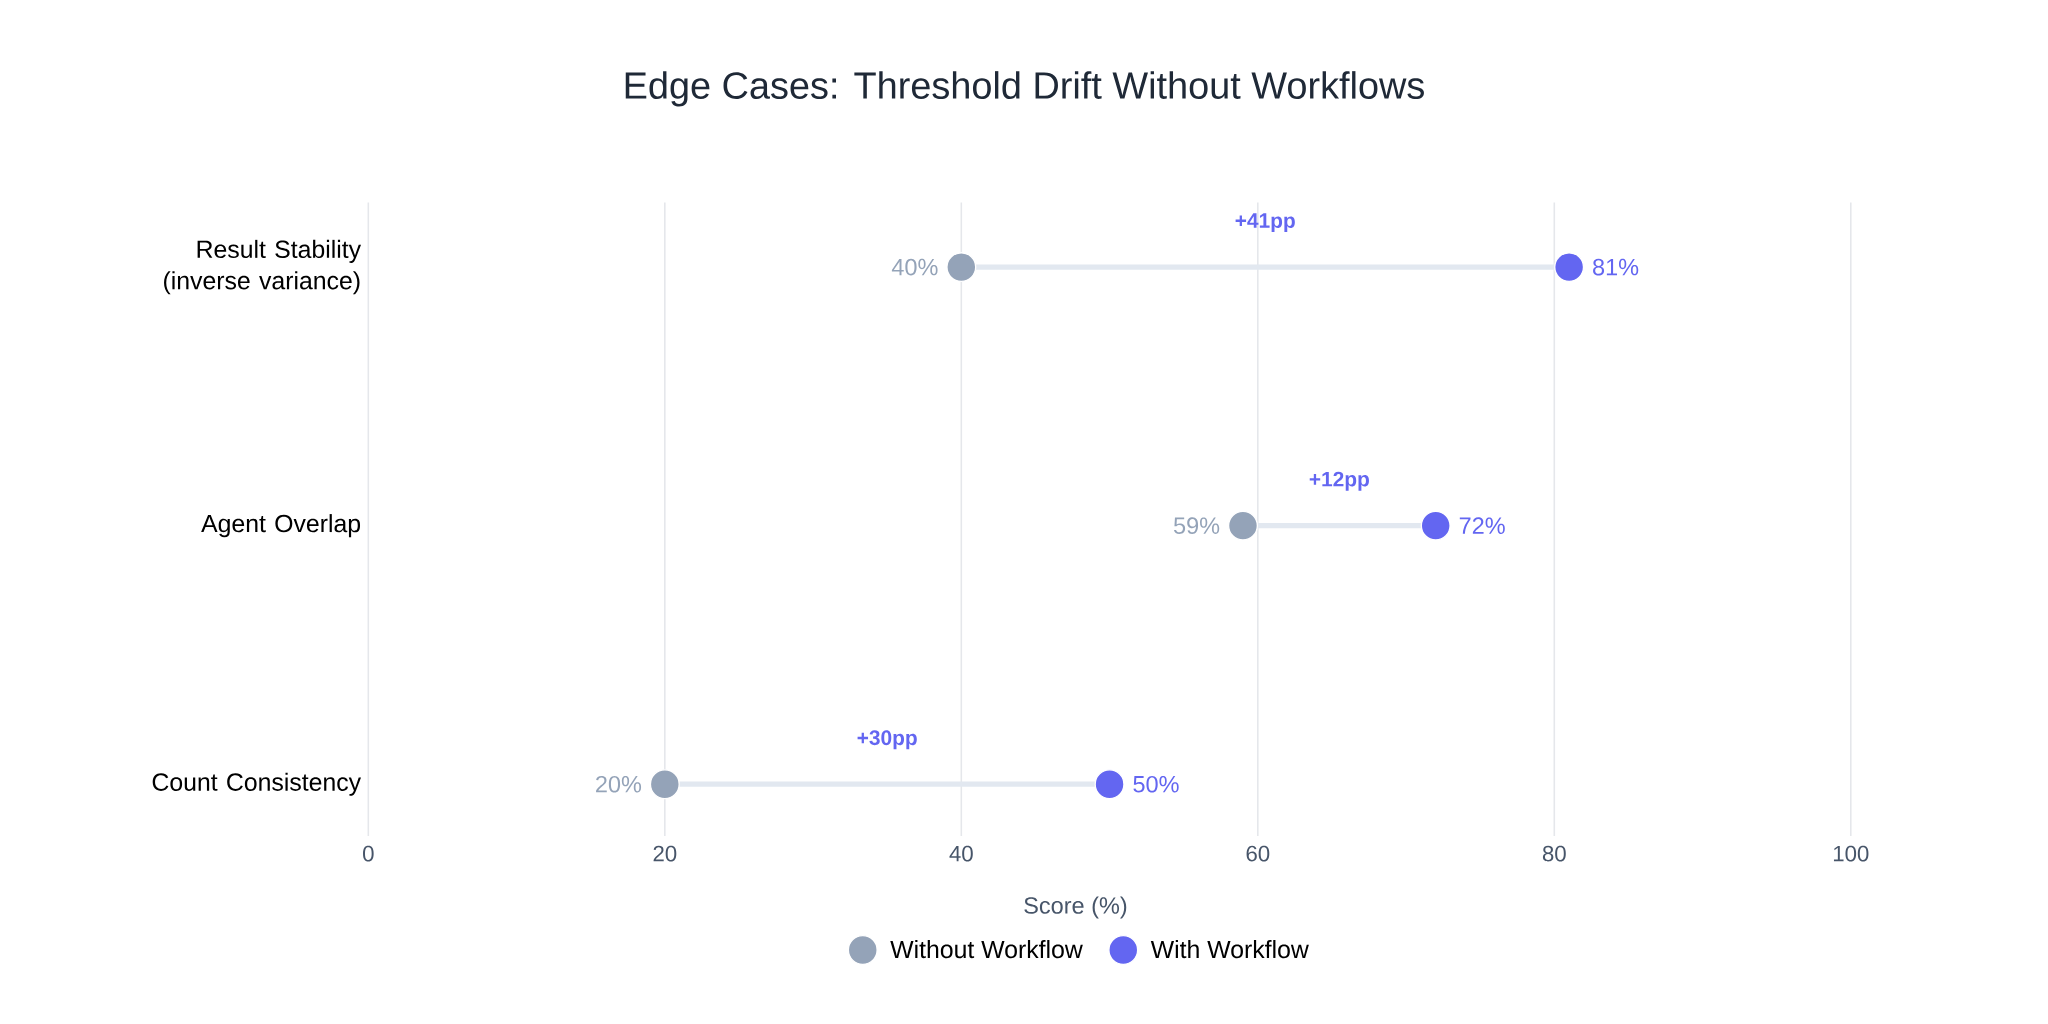 The image size is (2048, 1024). I want to click on data-label: 59%, so click(1196, 525).